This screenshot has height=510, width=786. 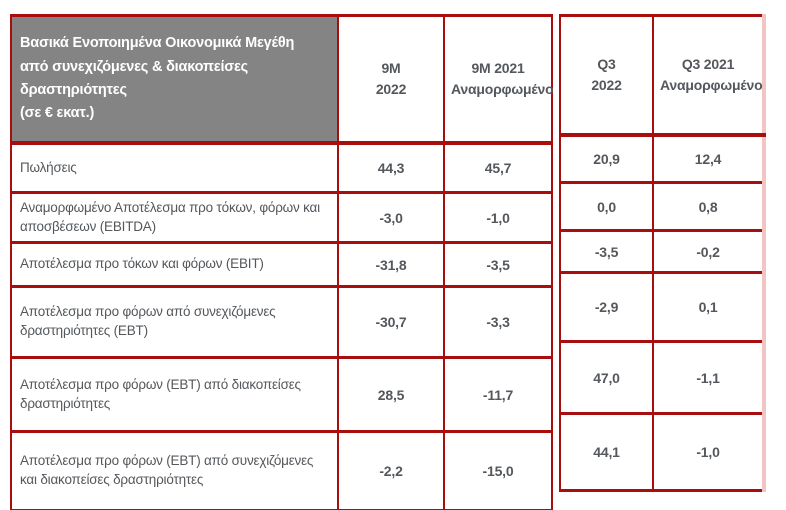 I want to click on column-header-9m-2022: 9M 2022, so click(x=391, y=79).